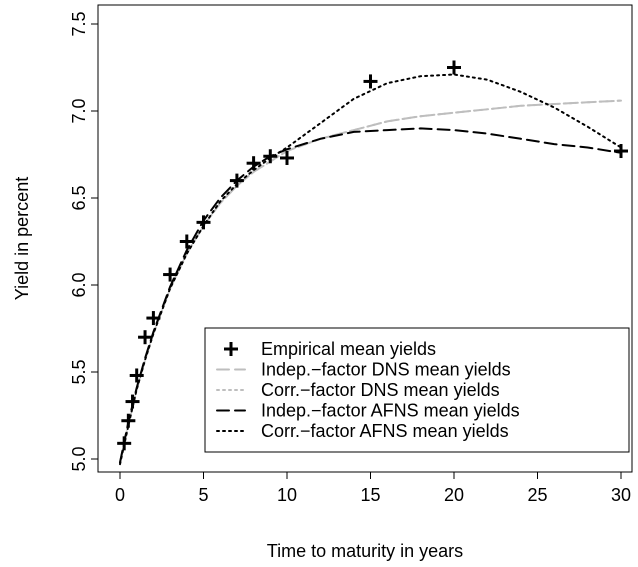 The height and width of the screenshot is (567, 638). Describe the element at coordinates (203, 495) in the screenshot. I see `x-tick-label: 5` at that location.